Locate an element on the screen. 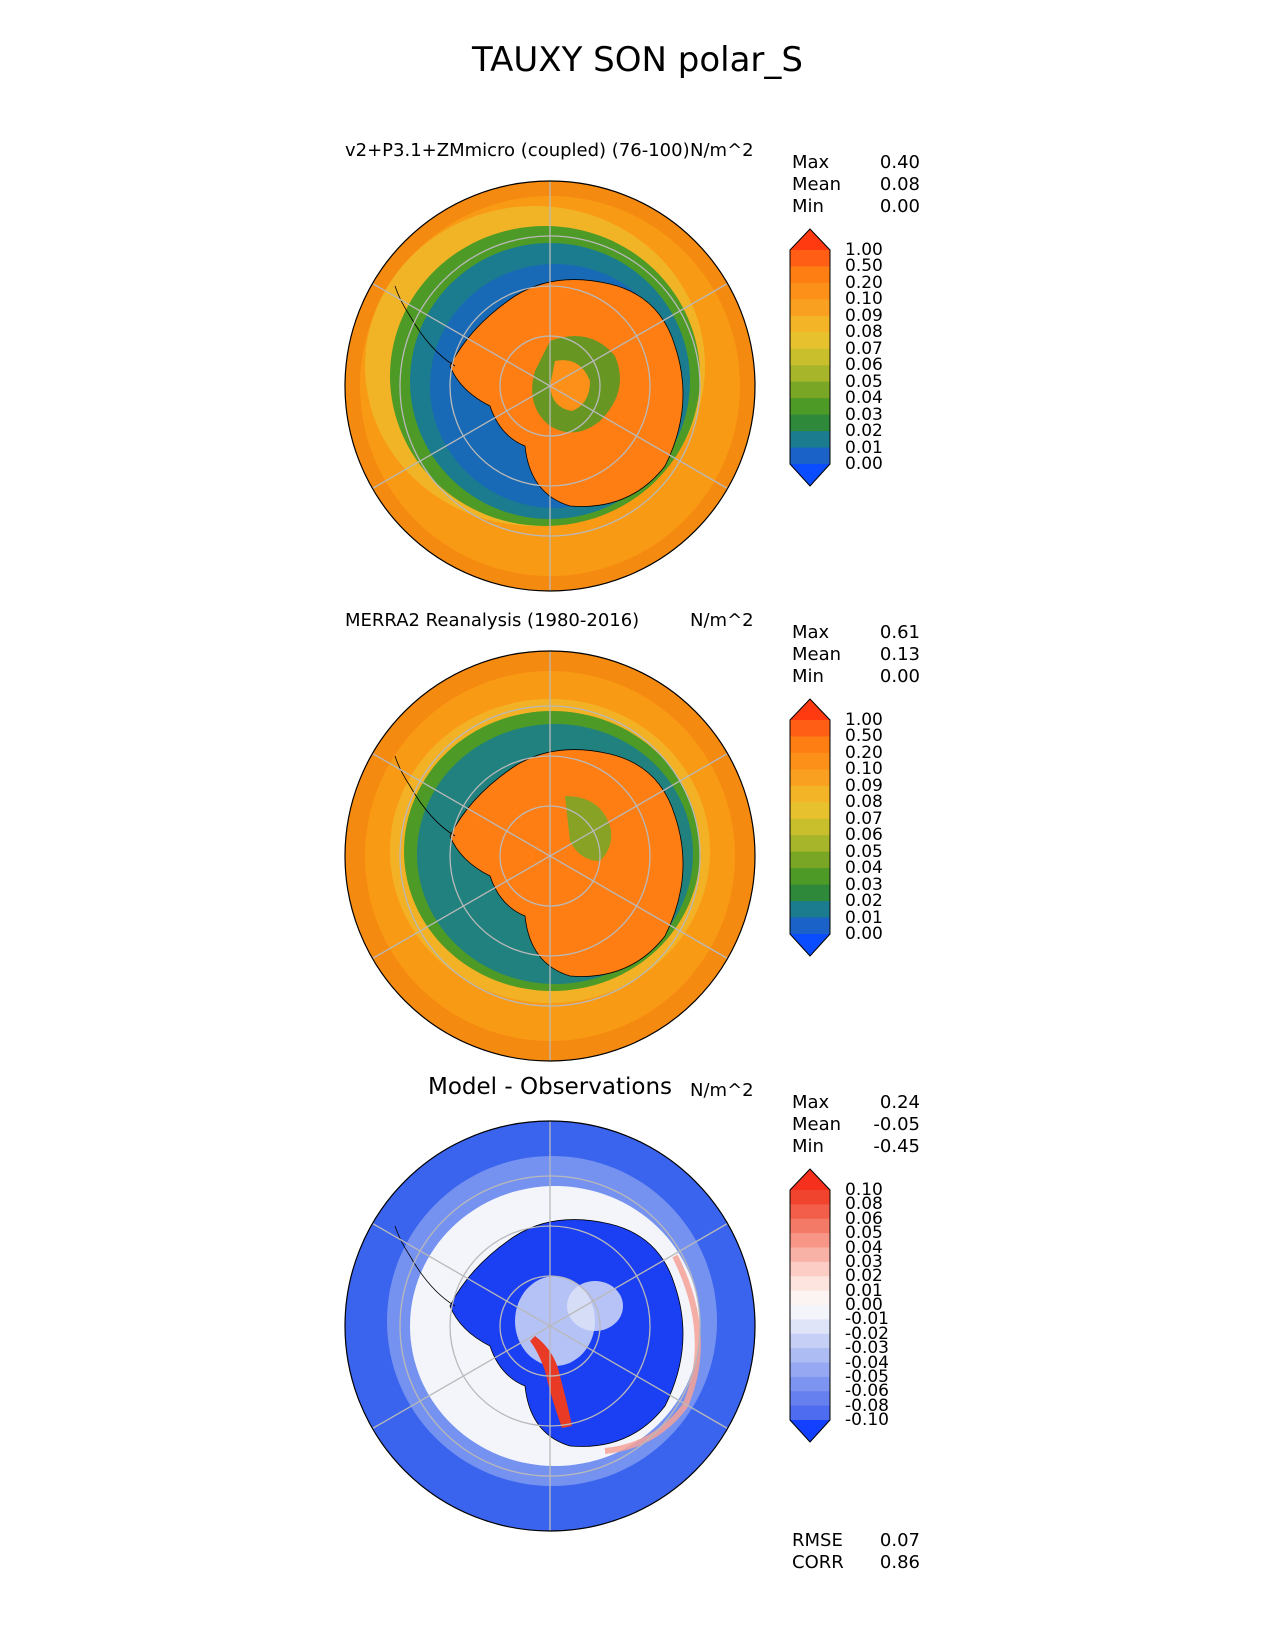  colorbar-tick-label: 0.50 is located at coordinates (864, 736).